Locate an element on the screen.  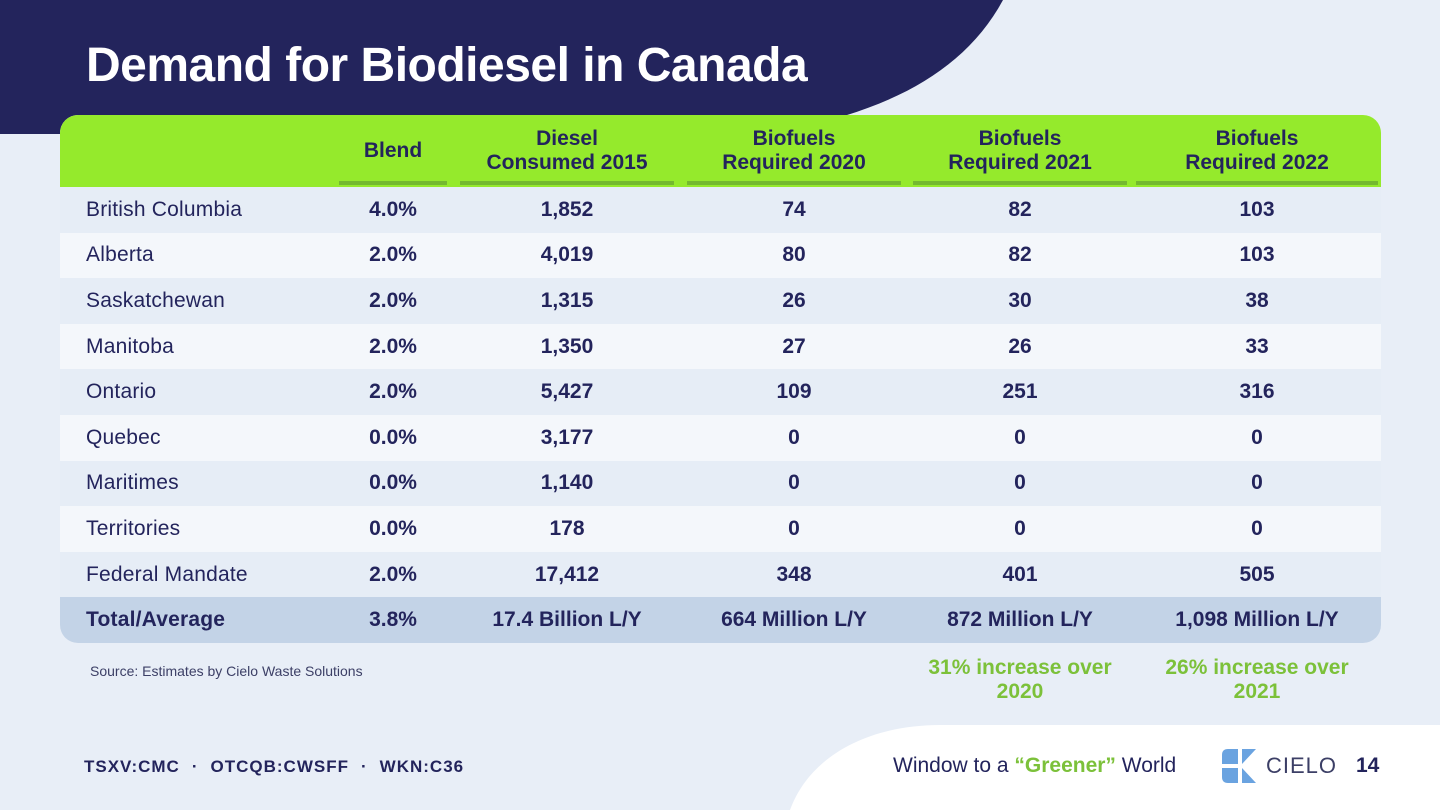
stock-tickers: TSXV:CMC · OTCQB:CWSFF · WKN:C36 is located at coordinates (274, 766).